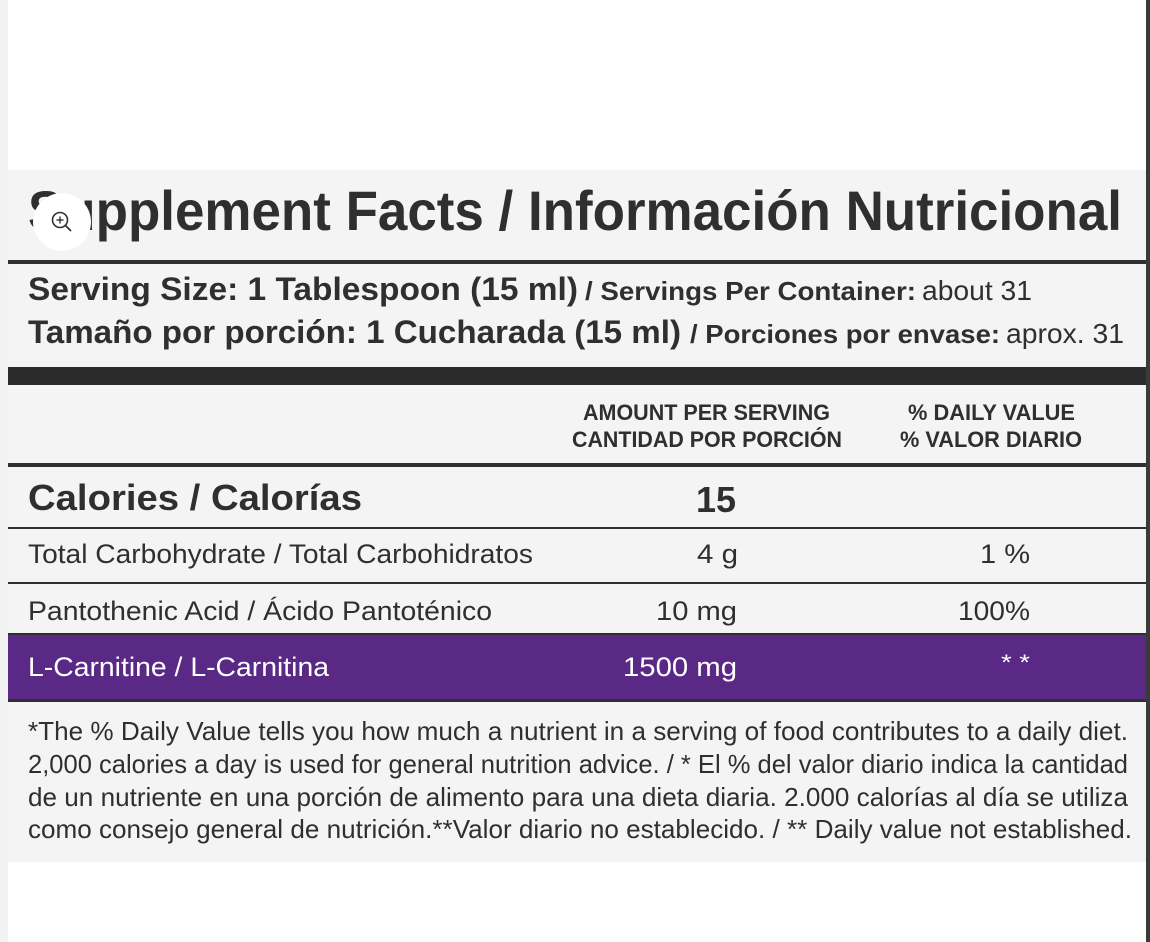 The image size is (1150, 942). What do you see at coordinates (716, 499) in the screenshot?
I see `nutrient-amount: 15` at bounding box center [716, 499].